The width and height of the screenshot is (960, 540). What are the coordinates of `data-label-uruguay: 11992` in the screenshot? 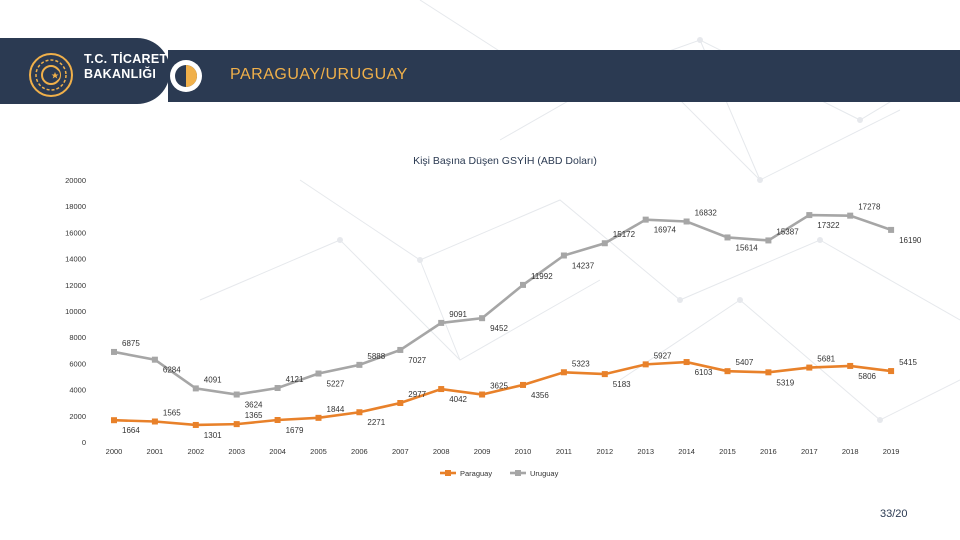 It's located at (542, 276).